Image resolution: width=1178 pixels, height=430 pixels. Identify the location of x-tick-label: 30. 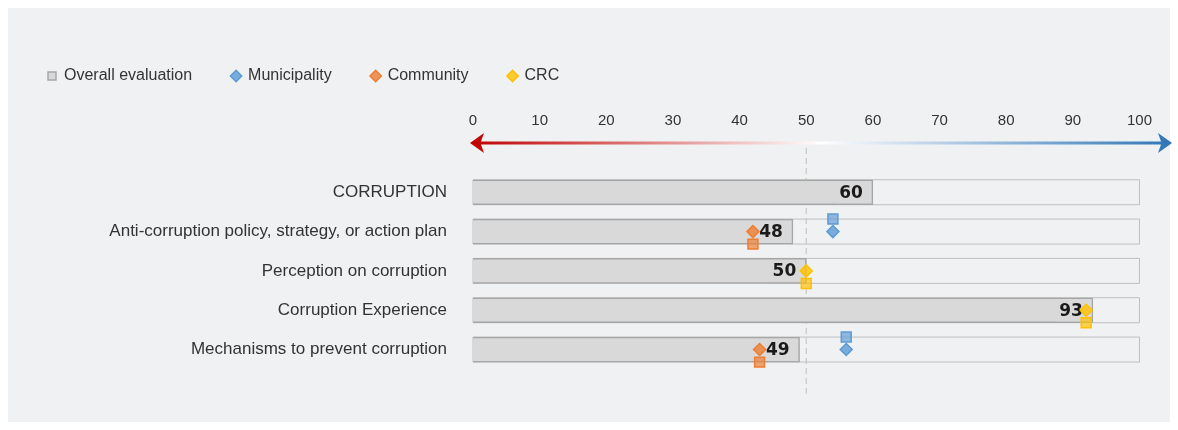
(673, 120).